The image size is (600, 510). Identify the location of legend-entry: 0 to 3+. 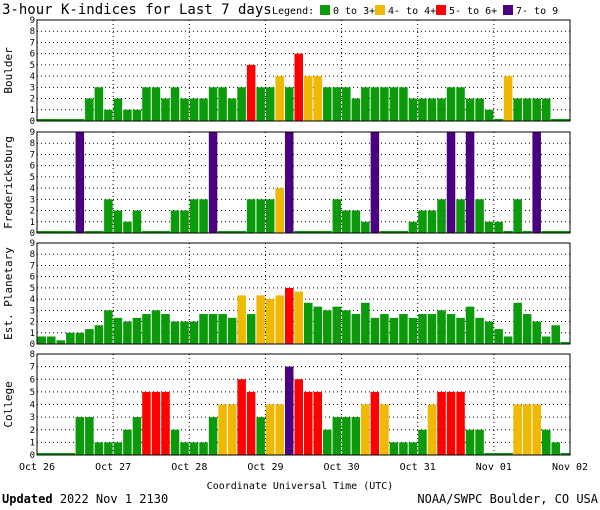
(354, 11).